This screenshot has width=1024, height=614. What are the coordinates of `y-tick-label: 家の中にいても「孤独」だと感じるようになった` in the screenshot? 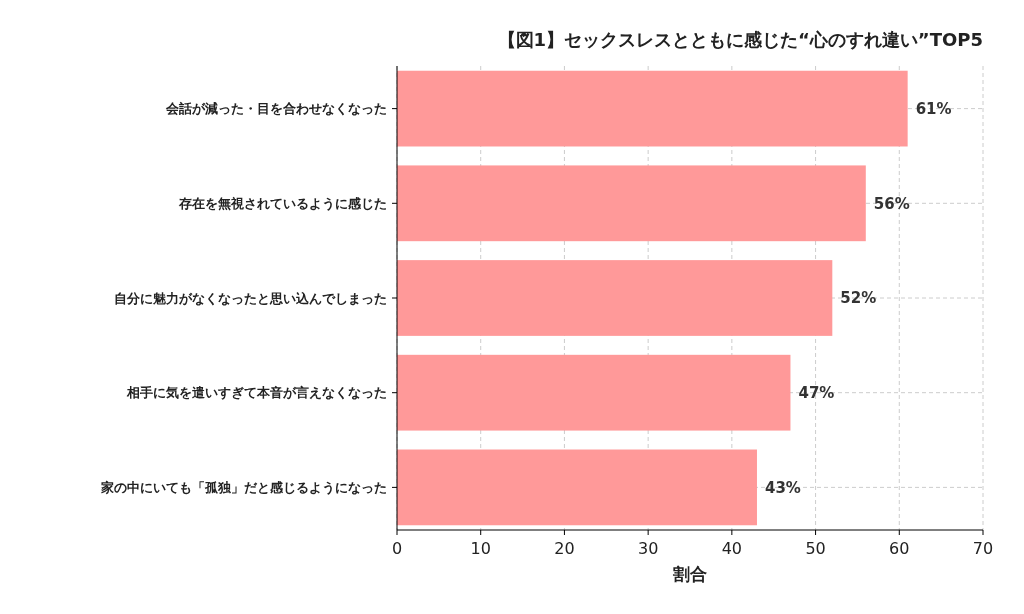 It's located at (243, 487).